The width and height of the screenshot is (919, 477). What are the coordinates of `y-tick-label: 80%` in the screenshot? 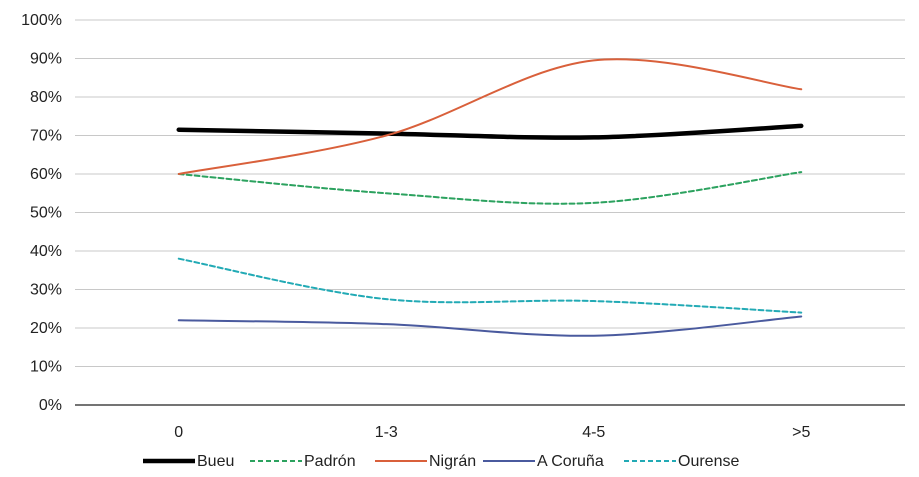 It's located at (46, 97).